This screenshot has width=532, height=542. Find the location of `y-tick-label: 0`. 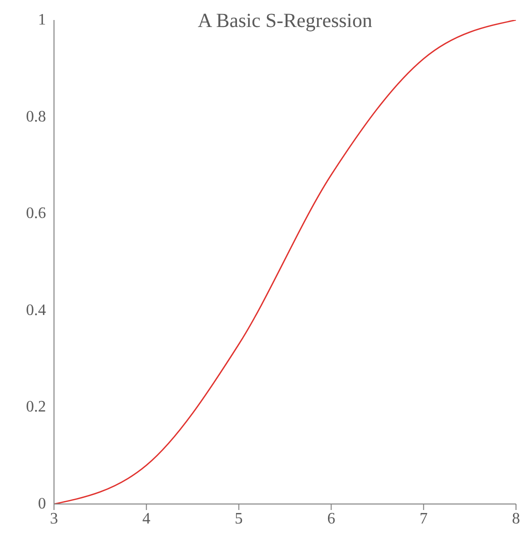

y-tick-label: 0 is located at coordinates (42, 504).